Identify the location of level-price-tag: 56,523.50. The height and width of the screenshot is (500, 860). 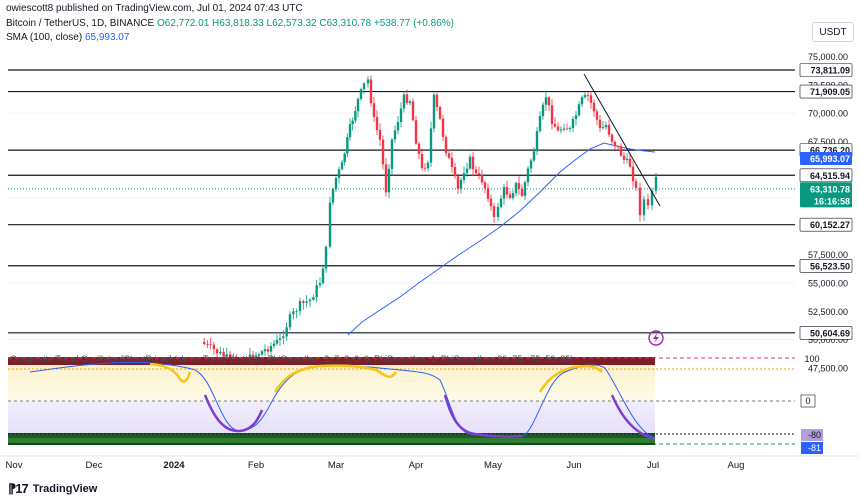
(830, 266).